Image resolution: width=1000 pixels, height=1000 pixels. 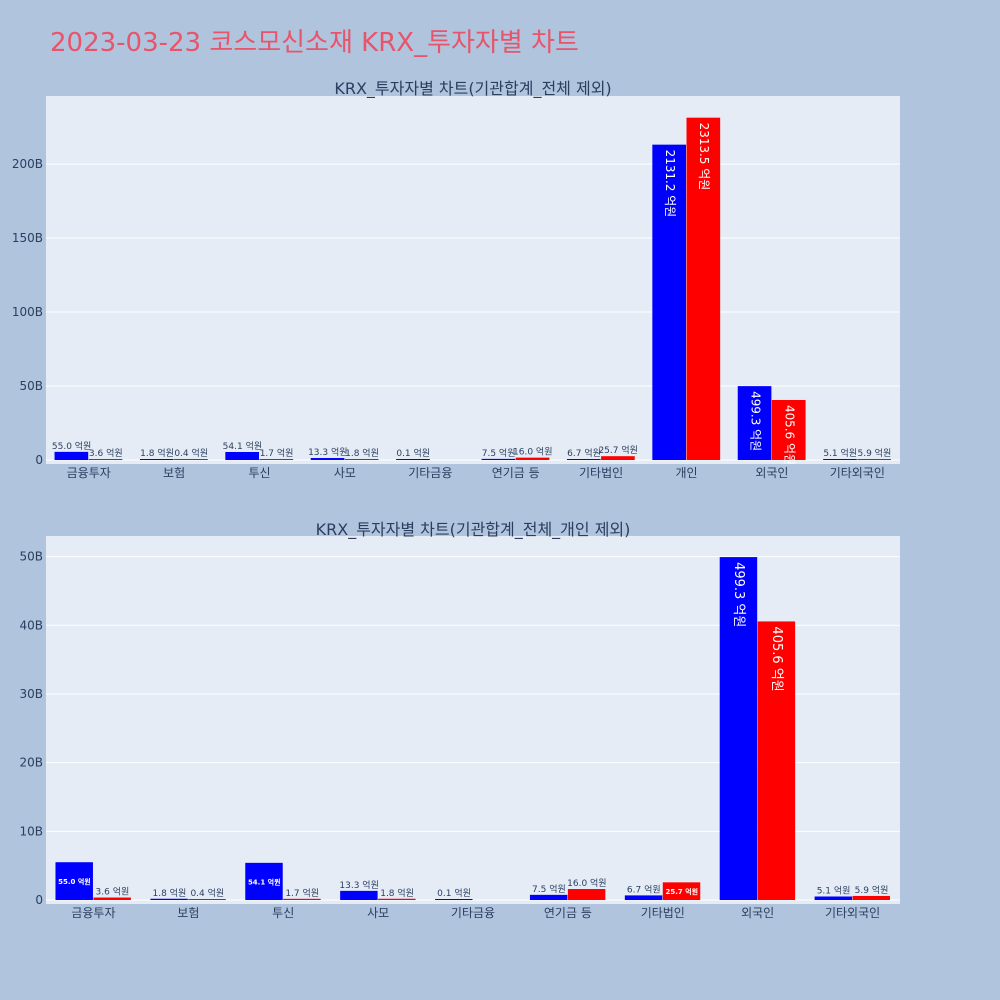 What do you see at coordinates (31, 763) in the screenshot?
I see `y-tick-label: 20B` at bounding box center [31, 763].